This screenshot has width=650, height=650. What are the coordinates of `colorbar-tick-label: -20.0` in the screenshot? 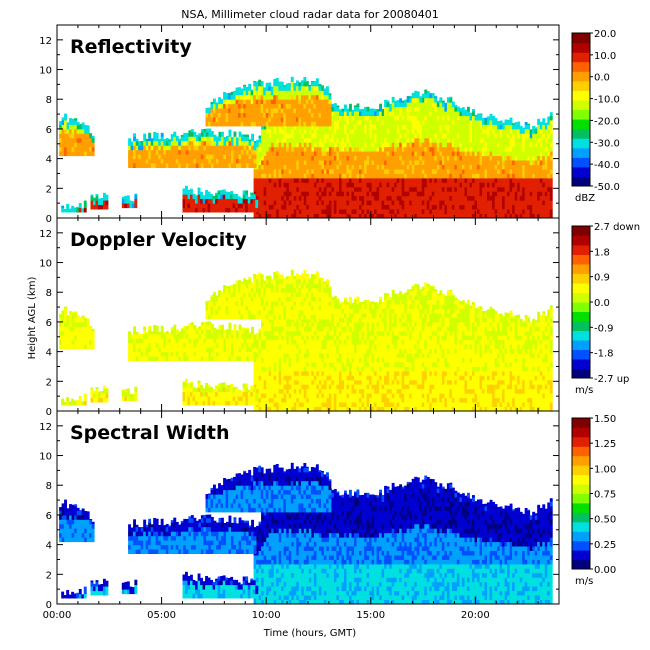 It's located at (607, 121).